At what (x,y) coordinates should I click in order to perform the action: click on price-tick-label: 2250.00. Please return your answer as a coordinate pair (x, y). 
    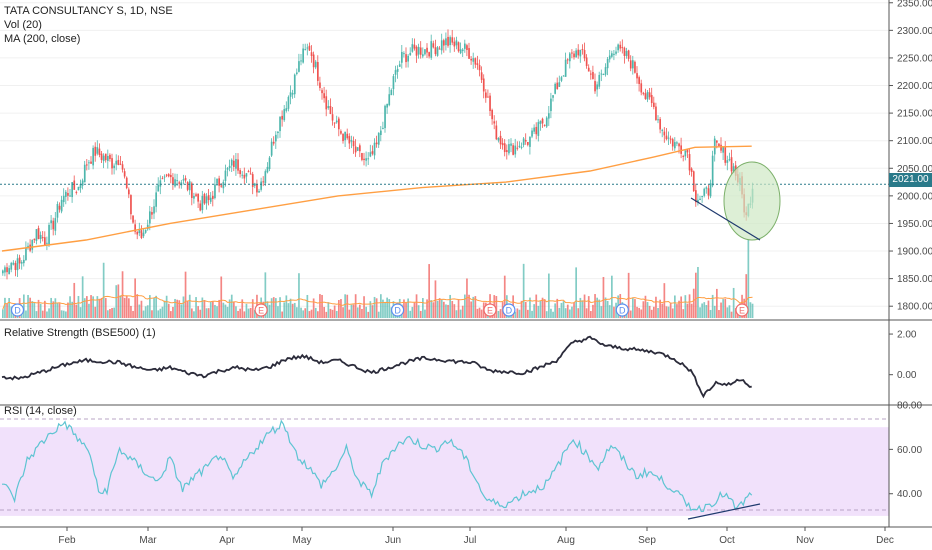
    Looking at the image, I should click on (914, 58).